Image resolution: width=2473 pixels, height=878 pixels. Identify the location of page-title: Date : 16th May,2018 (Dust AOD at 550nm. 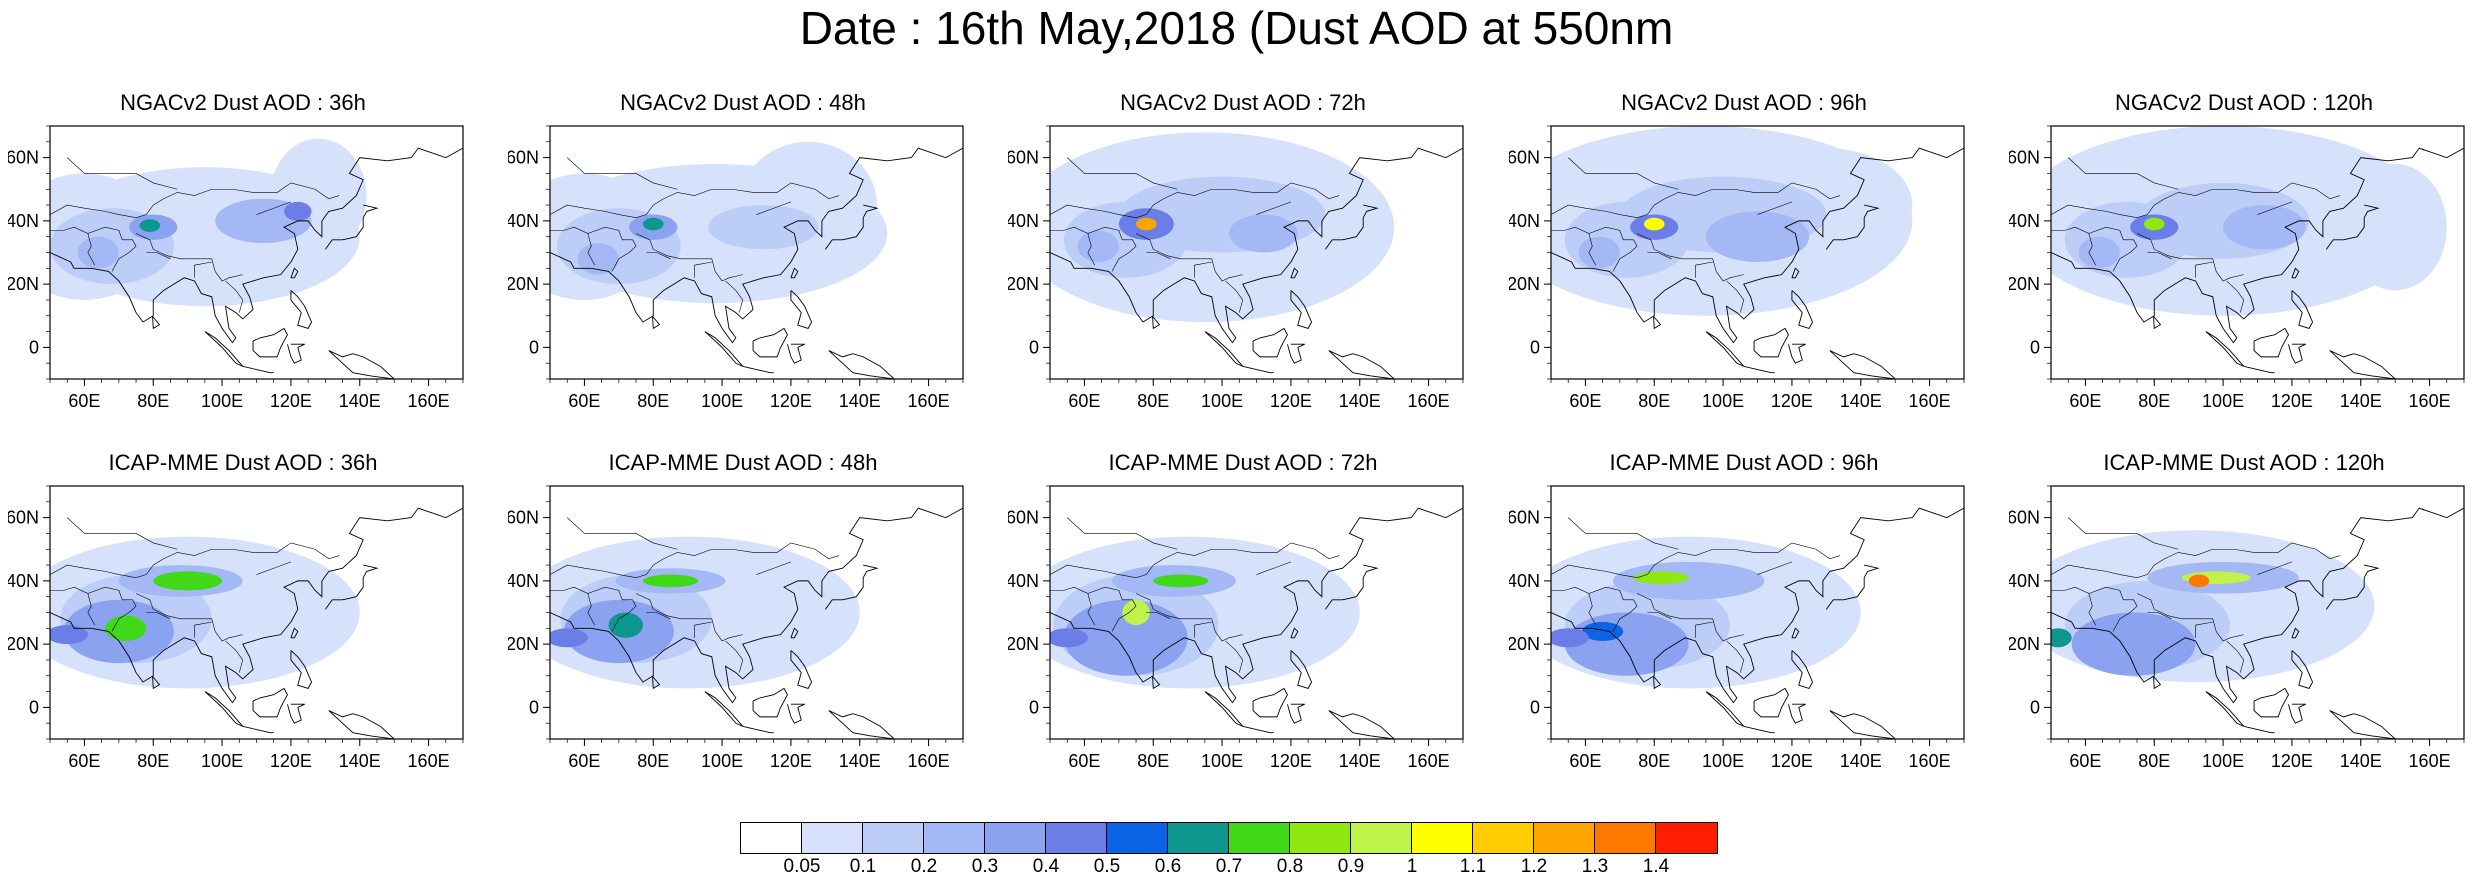
(1236, 28).